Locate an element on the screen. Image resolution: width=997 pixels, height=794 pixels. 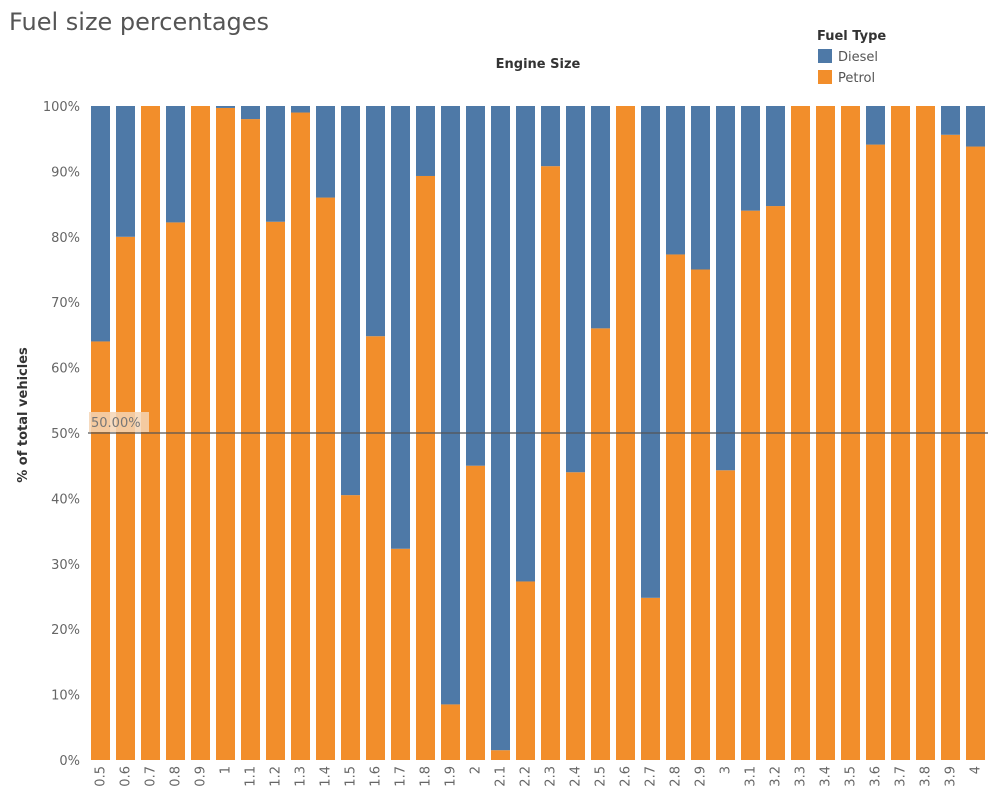
legend-title: Fuel Type is located at coordinates (851, 36).